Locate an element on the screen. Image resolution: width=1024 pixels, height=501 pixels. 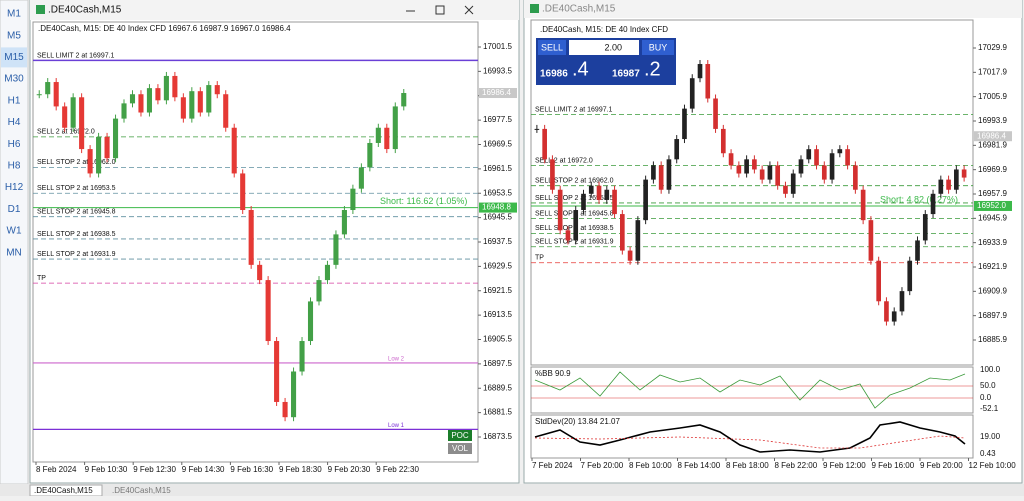
timeframe-button: M5 is located at coordinates (14, 35).